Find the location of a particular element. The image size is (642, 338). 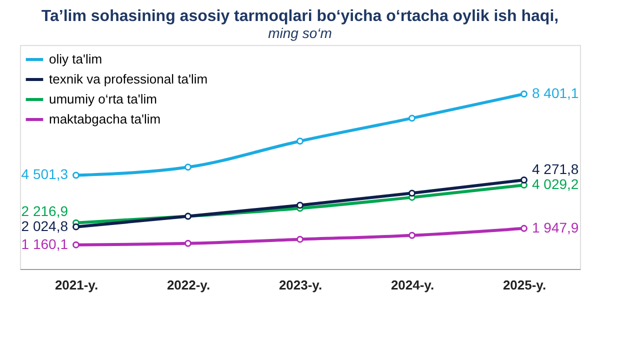

chart-title: Ta’lim sohasining asosiy tarmoqlari bo‘yicha o‘rtacha oylik ish haqi, is located at coordinates (300, 16).